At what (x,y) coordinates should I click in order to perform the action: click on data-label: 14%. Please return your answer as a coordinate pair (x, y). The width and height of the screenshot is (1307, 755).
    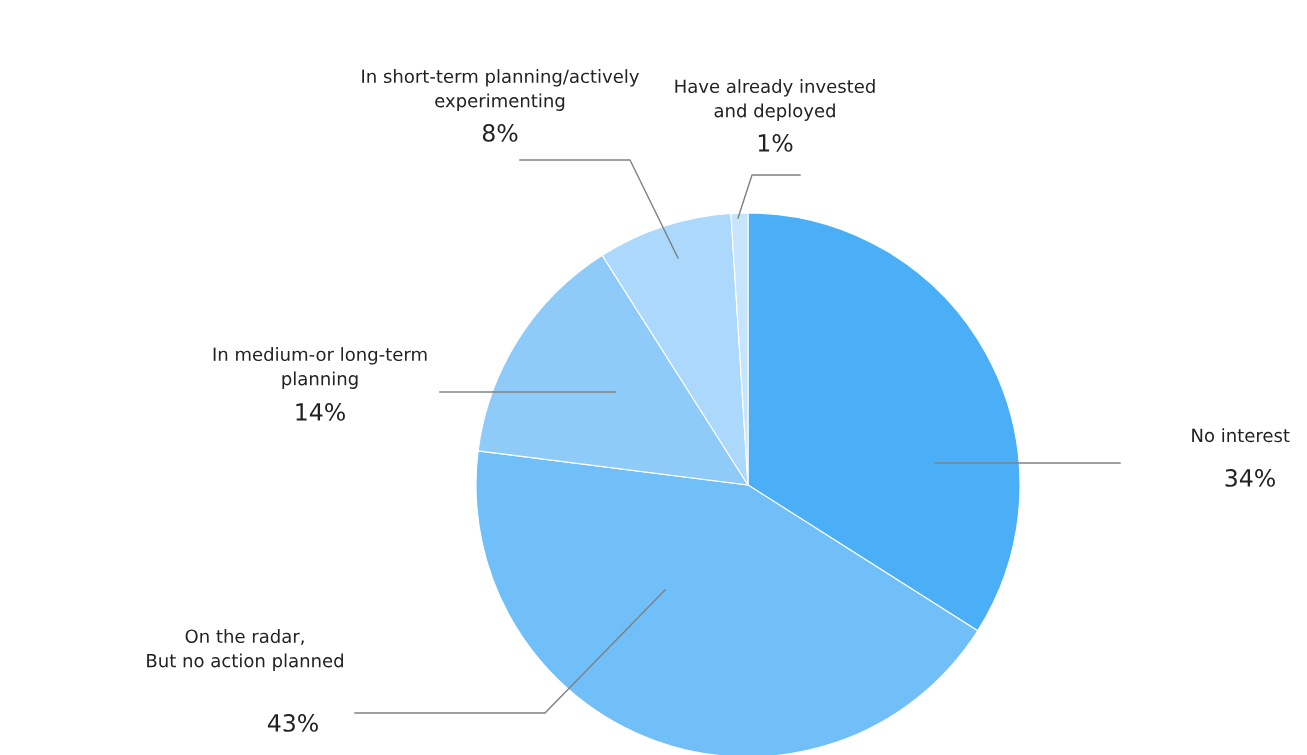
    Looking at the image, I should click on (320, 411).